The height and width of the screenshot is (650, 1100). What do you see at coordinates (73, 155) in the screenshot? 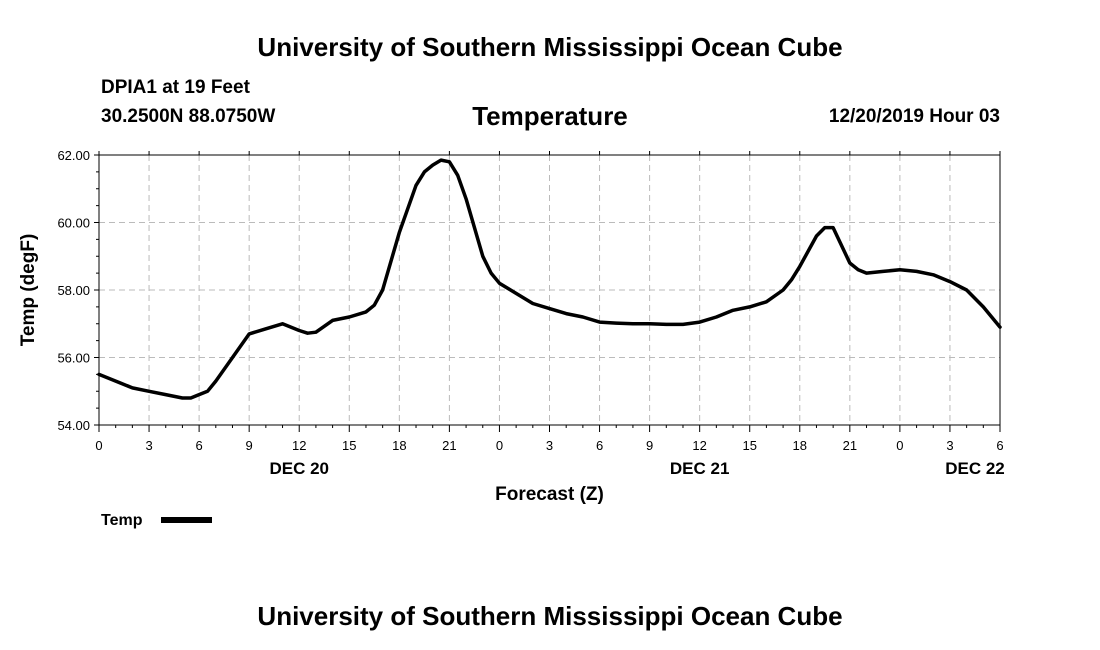
I see `y-tick-label: 62.00` at bounding box center [73, 155].